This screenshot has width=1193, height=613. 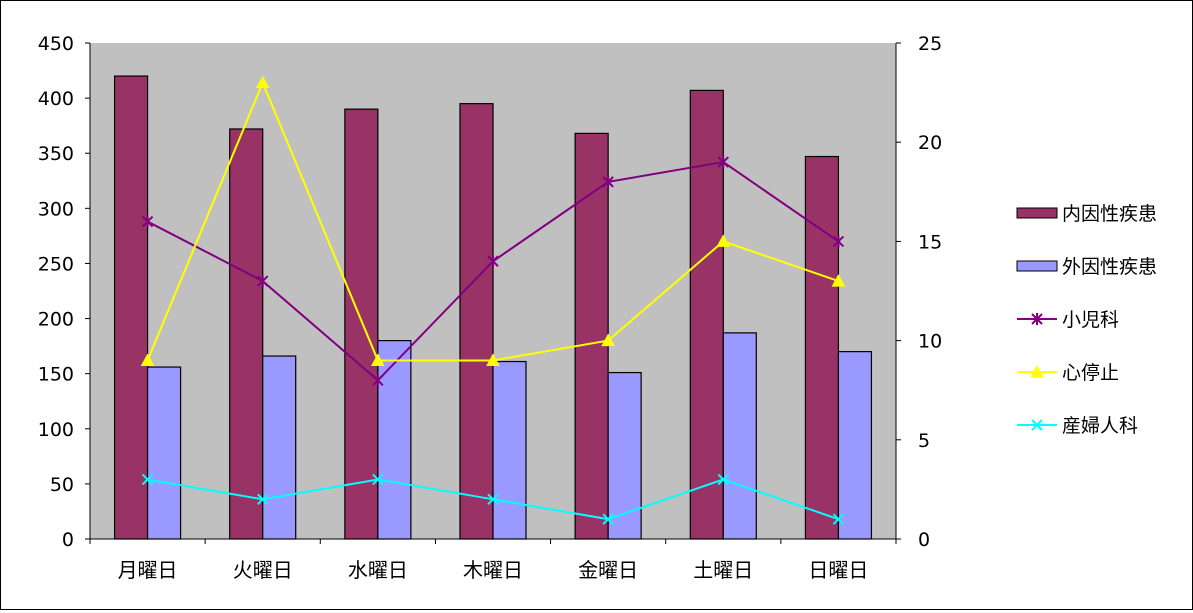 What do you see at coordinates (723, 570) in the screenshot?
I see `x-tick-label: 土曜日` at bounding box center [723, 570].